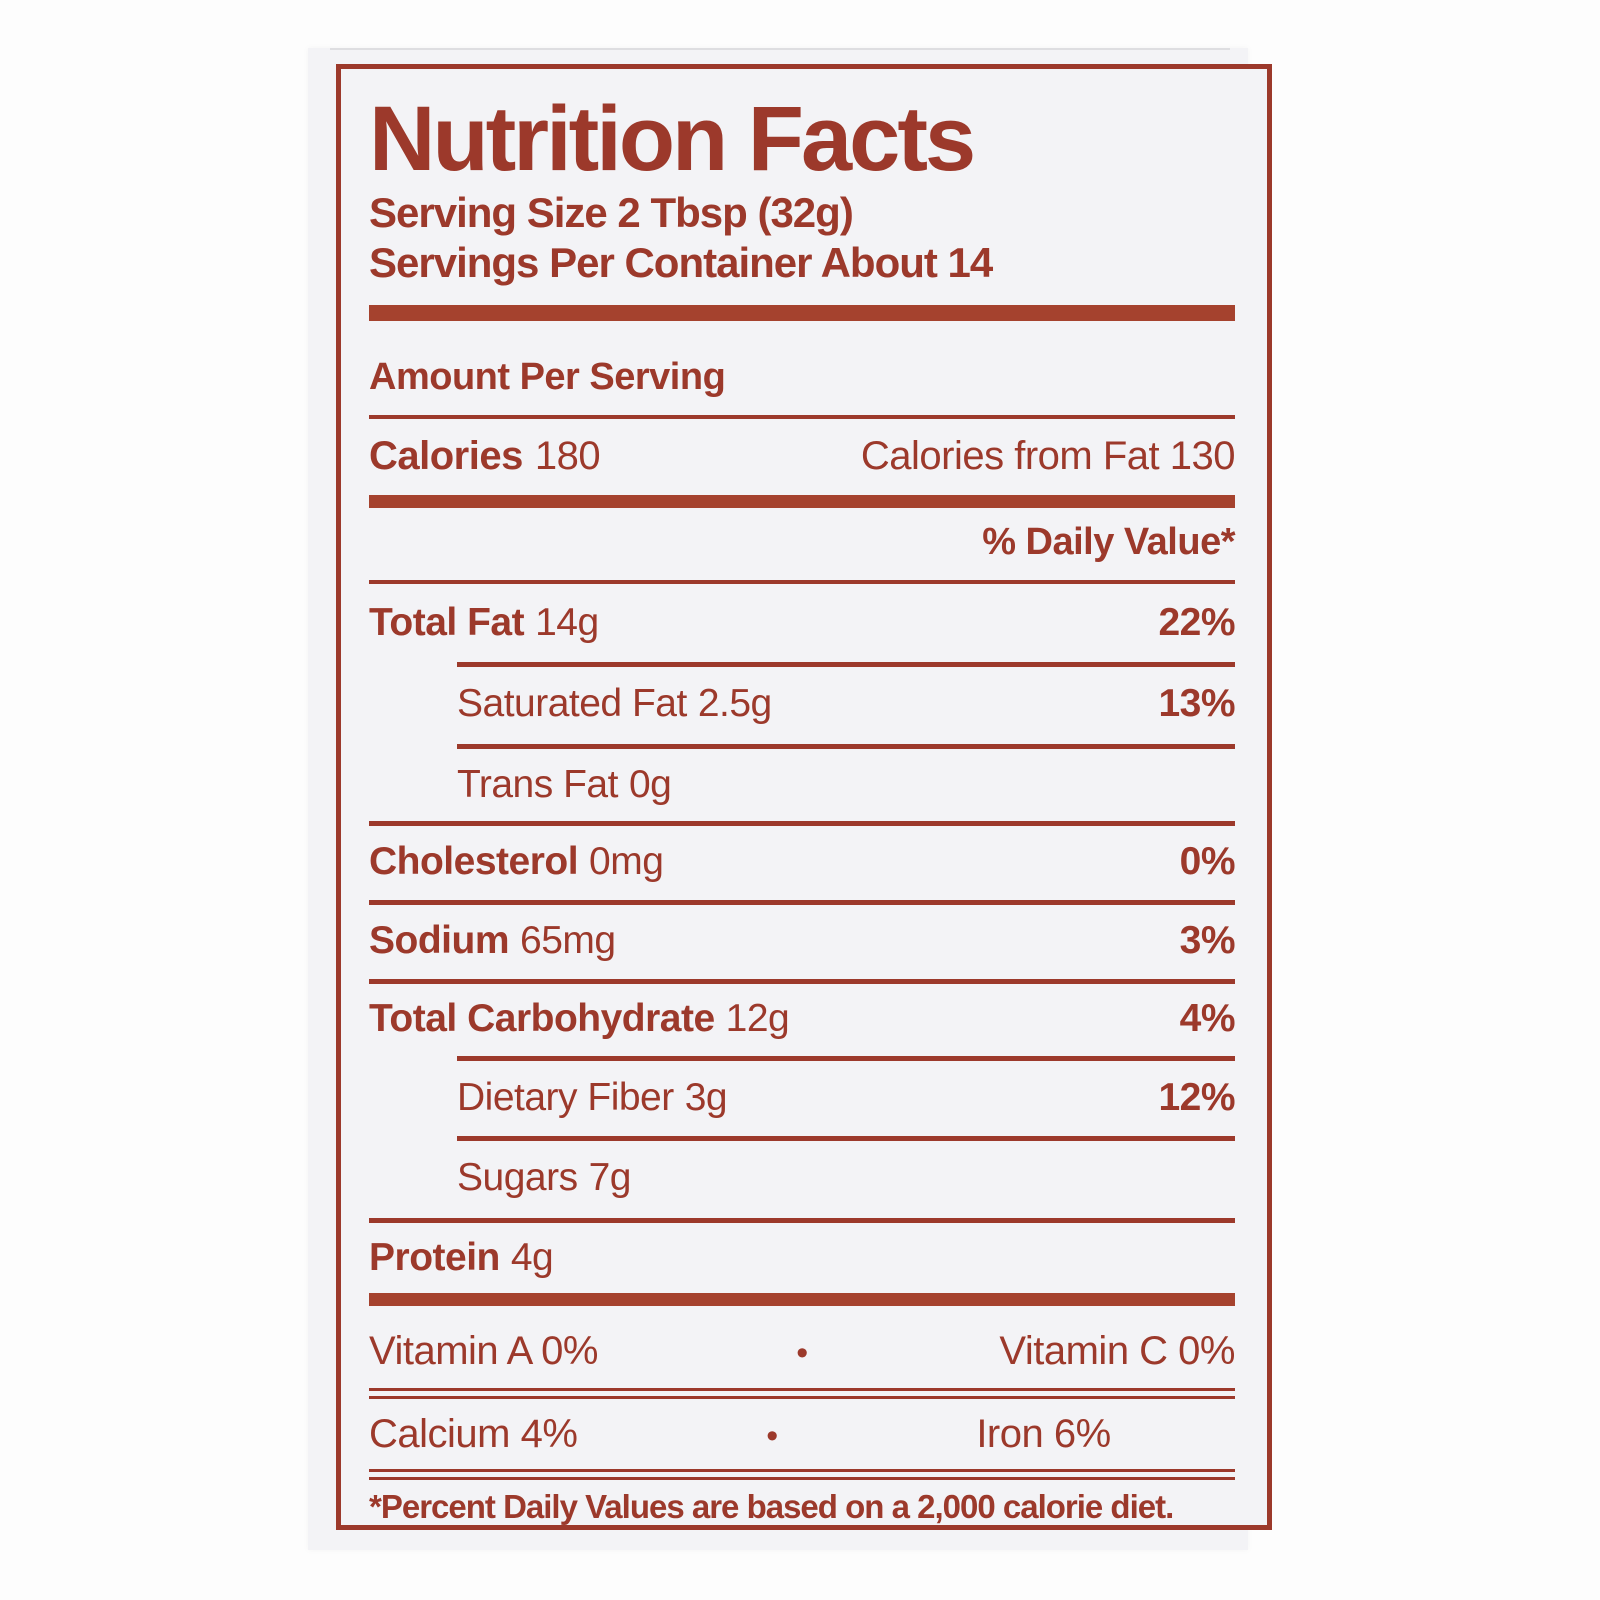 This screenshot has height=1600, width=1600. I want to click on nutrient-dv: 4%, so click(1207, 1018).